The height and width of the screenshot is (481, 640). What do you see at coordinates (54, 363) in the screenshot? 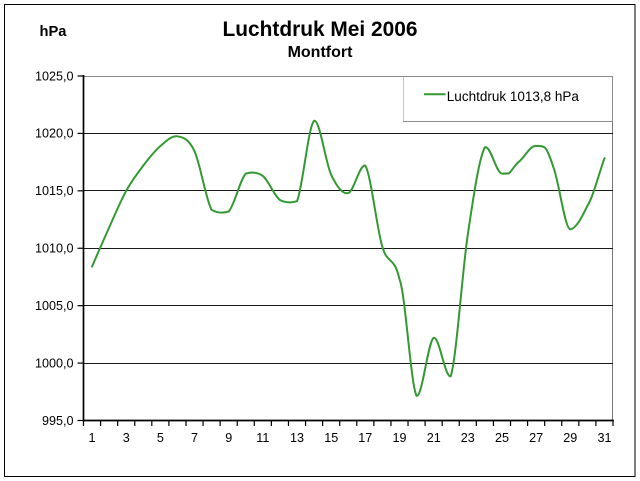
I see `svg-text: 1000,0` at bounding box center [54, 363].